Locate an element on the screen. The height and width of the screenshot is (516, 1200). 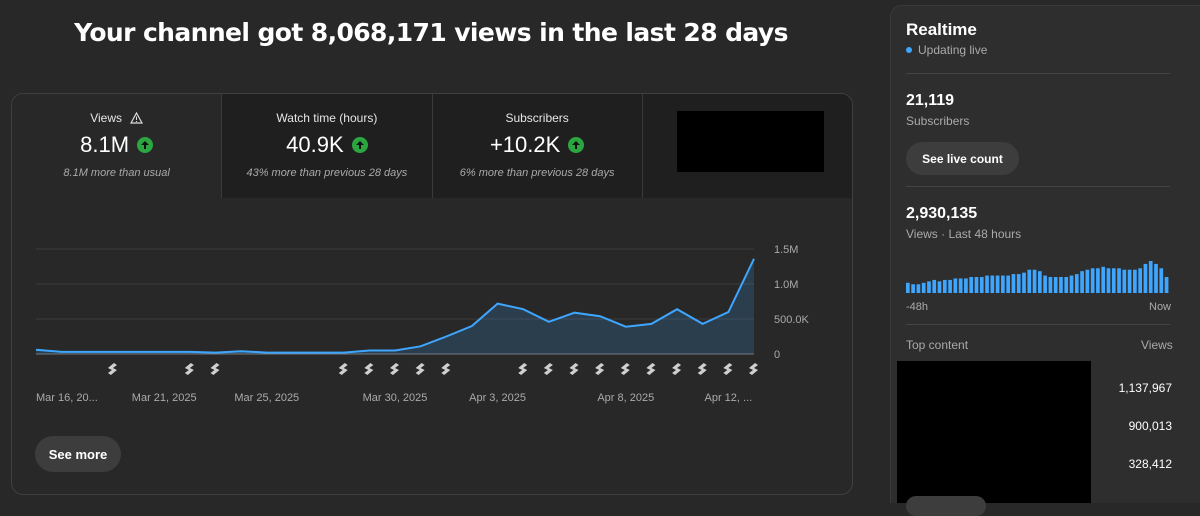
live-status: Updating live is located at coordinates (946, 50).